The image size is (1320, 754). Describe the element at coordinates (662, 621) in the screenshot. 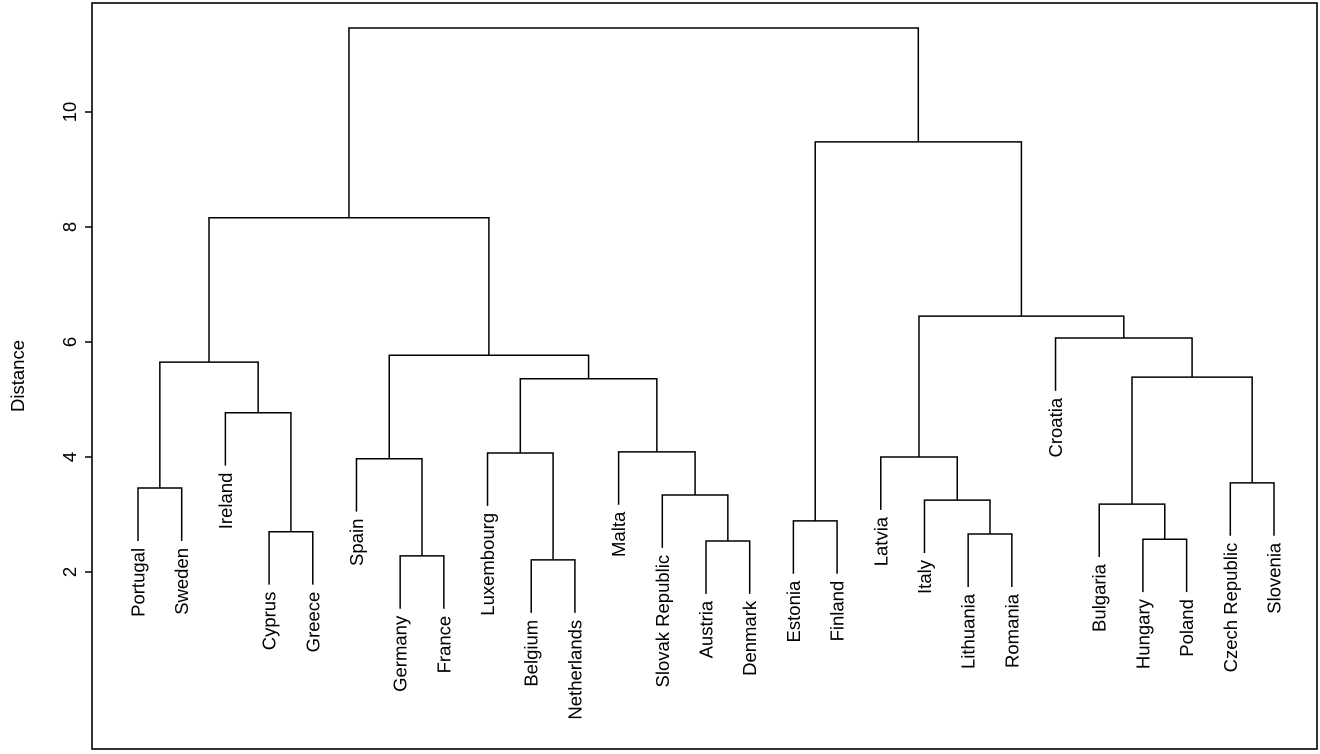

I see `leaf-label: Slovak Republic` at that location.